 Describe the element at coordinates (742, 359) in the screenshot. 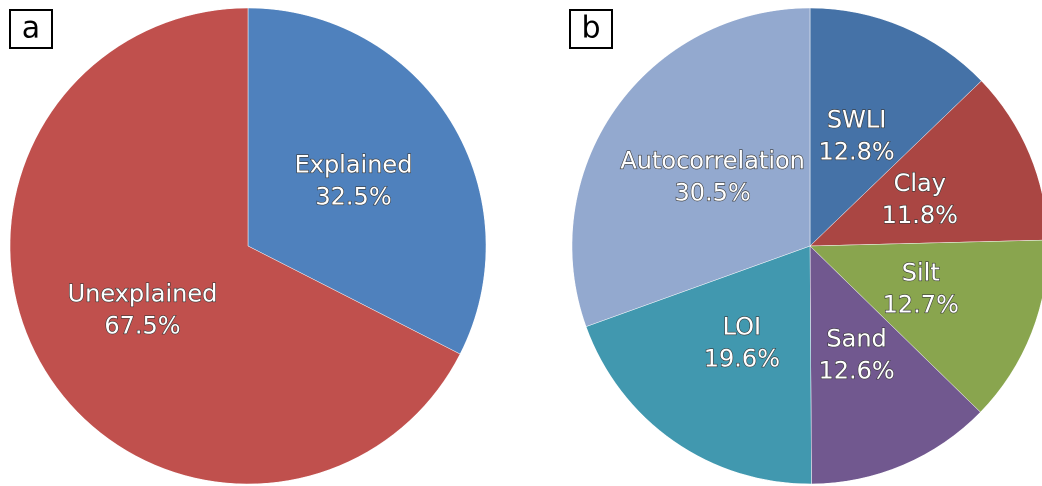

I see `slice-value-label: 19.6%` at that location.